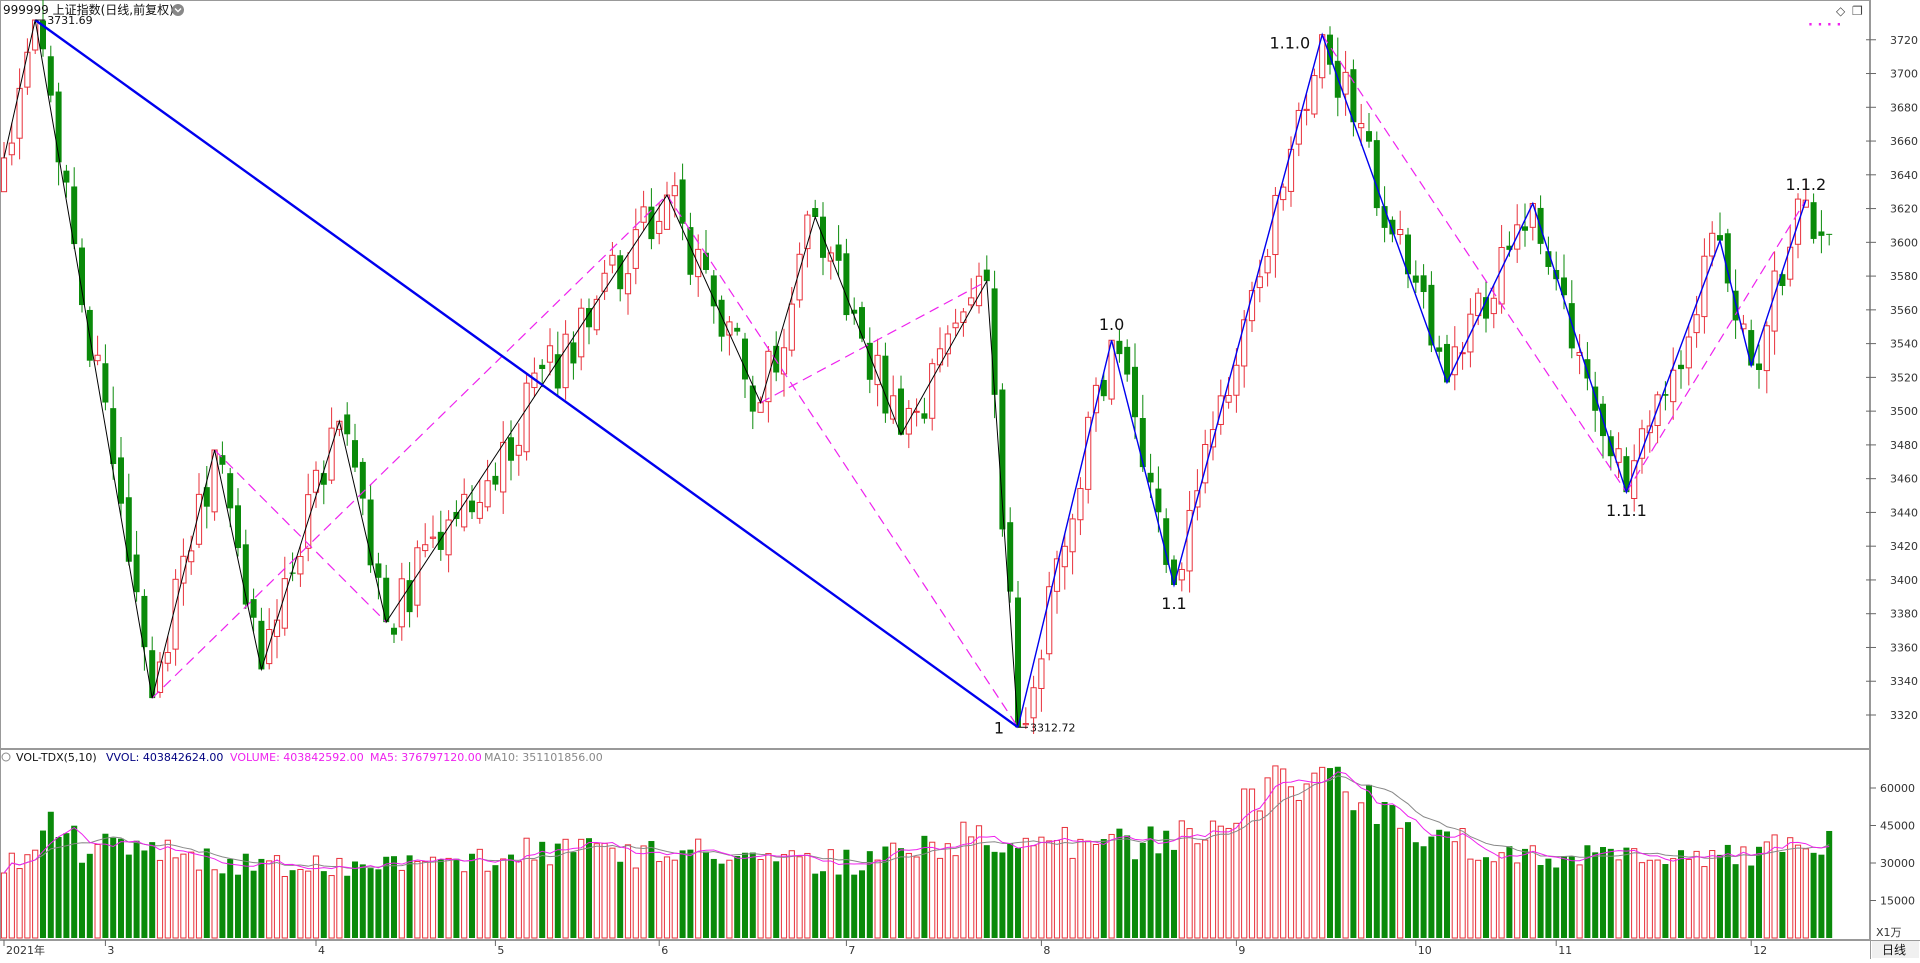 Image resolution: width=1920 pixels, height=963 pixels. I want to click on title-menu-button, so click(178, 10).